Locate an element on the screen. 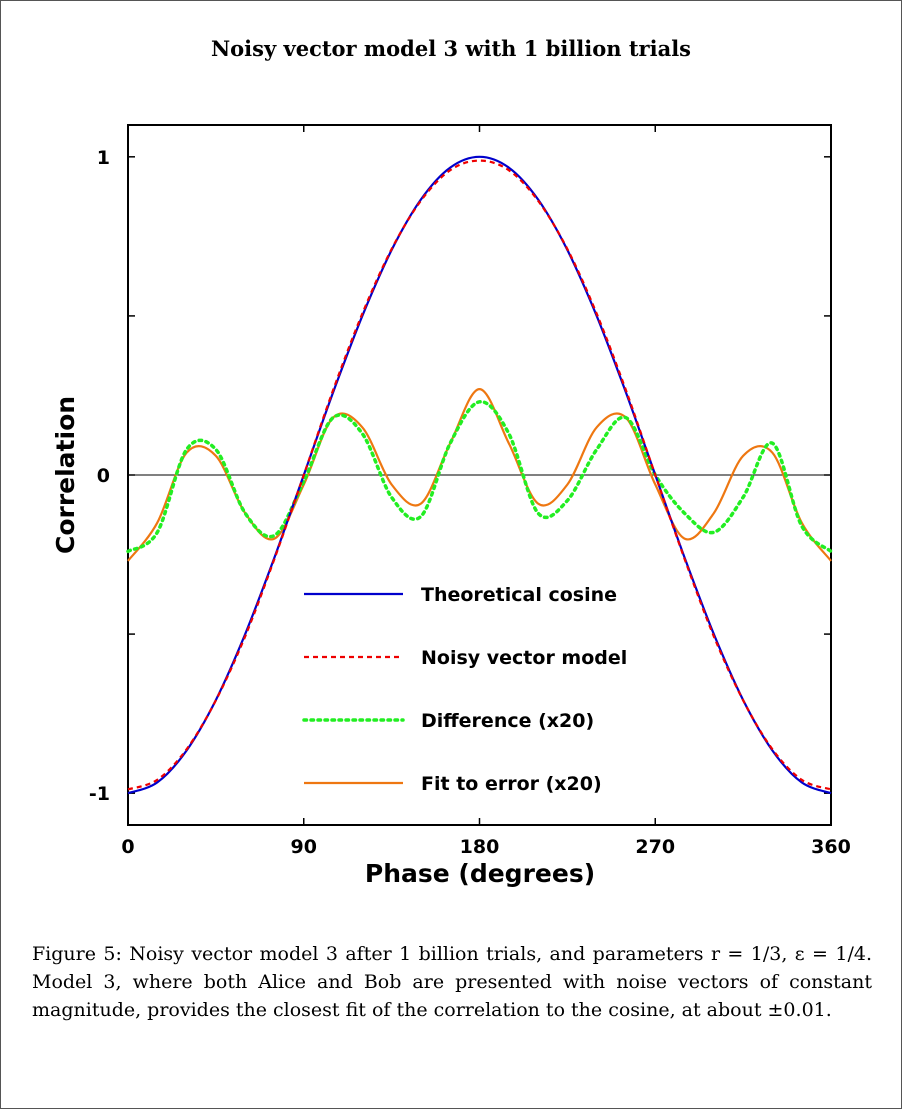 The width and height of the screenshot is (902, 1109). x-tick-label: 90 is located at coordinates (304, 847).